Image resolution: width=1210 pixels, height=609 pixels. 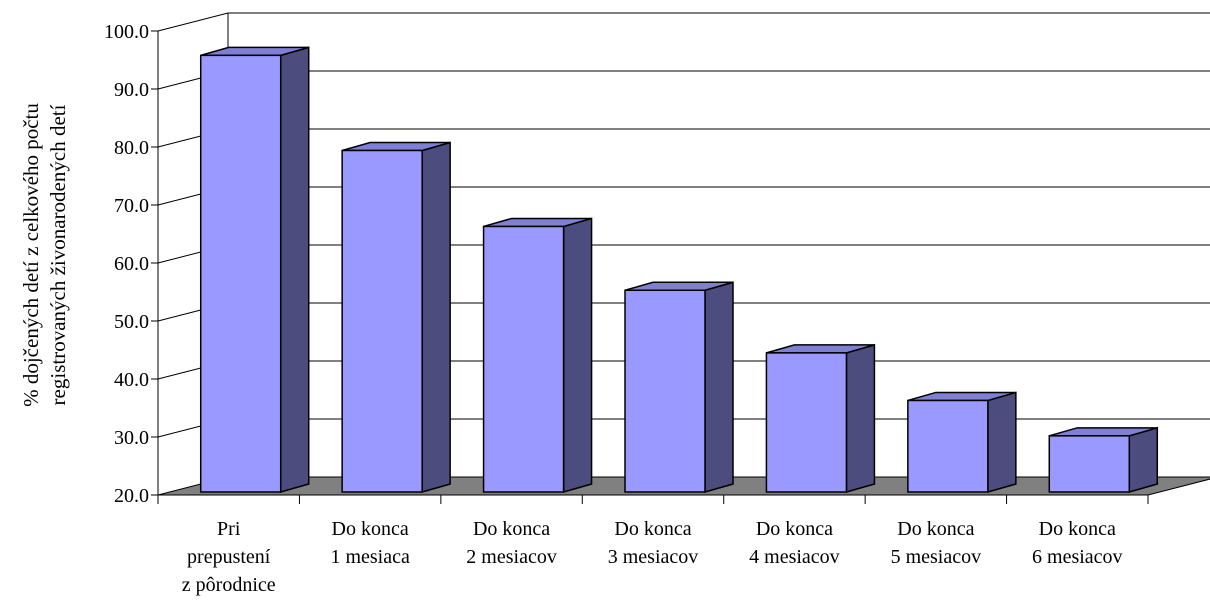 I want to click on x-tick-label-line: 3 mesiacov, so click(x=653, y=557).